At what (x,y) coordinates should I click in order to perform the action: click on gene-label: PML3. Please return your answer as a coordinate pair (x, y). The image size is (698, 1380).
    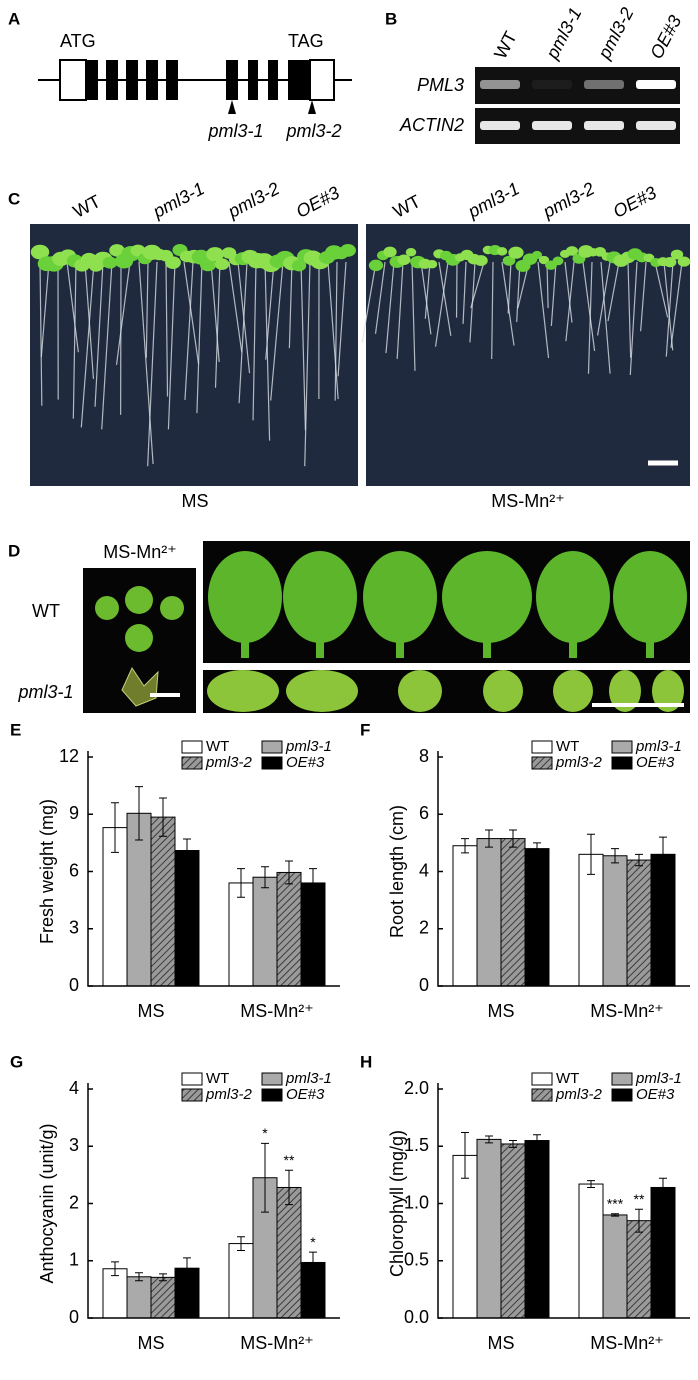
    Looking at the image, I should click on (440, 85).